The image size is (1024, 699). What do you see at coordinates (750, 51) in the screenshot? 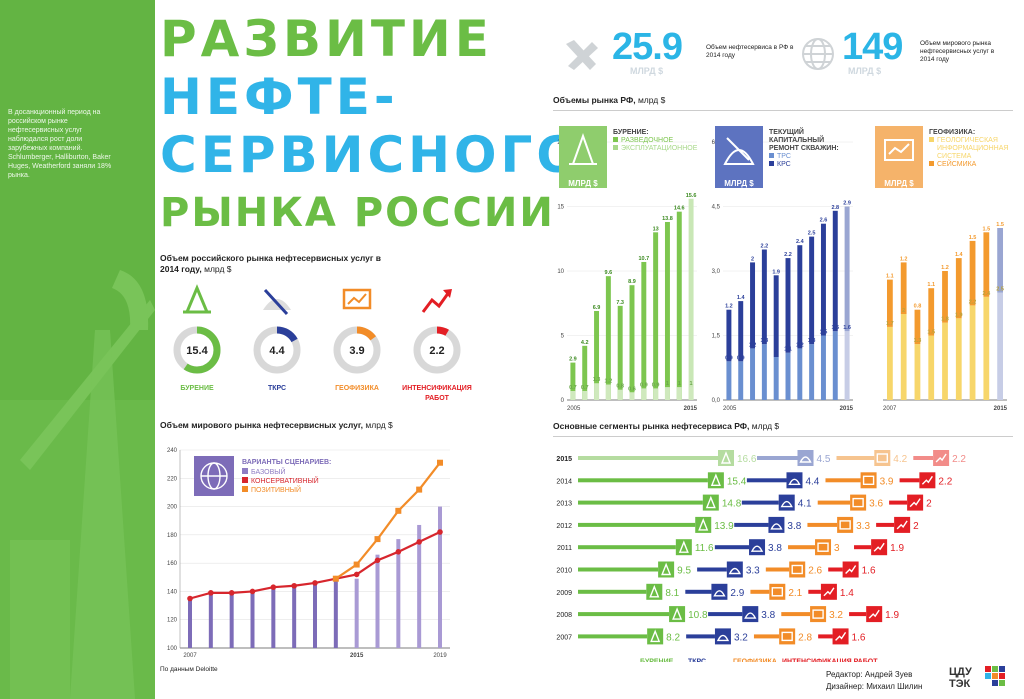
I see `stat-russia-caption: Объем нефтесервиса в РФ в 2014 году` at bounding box center [750, 51].